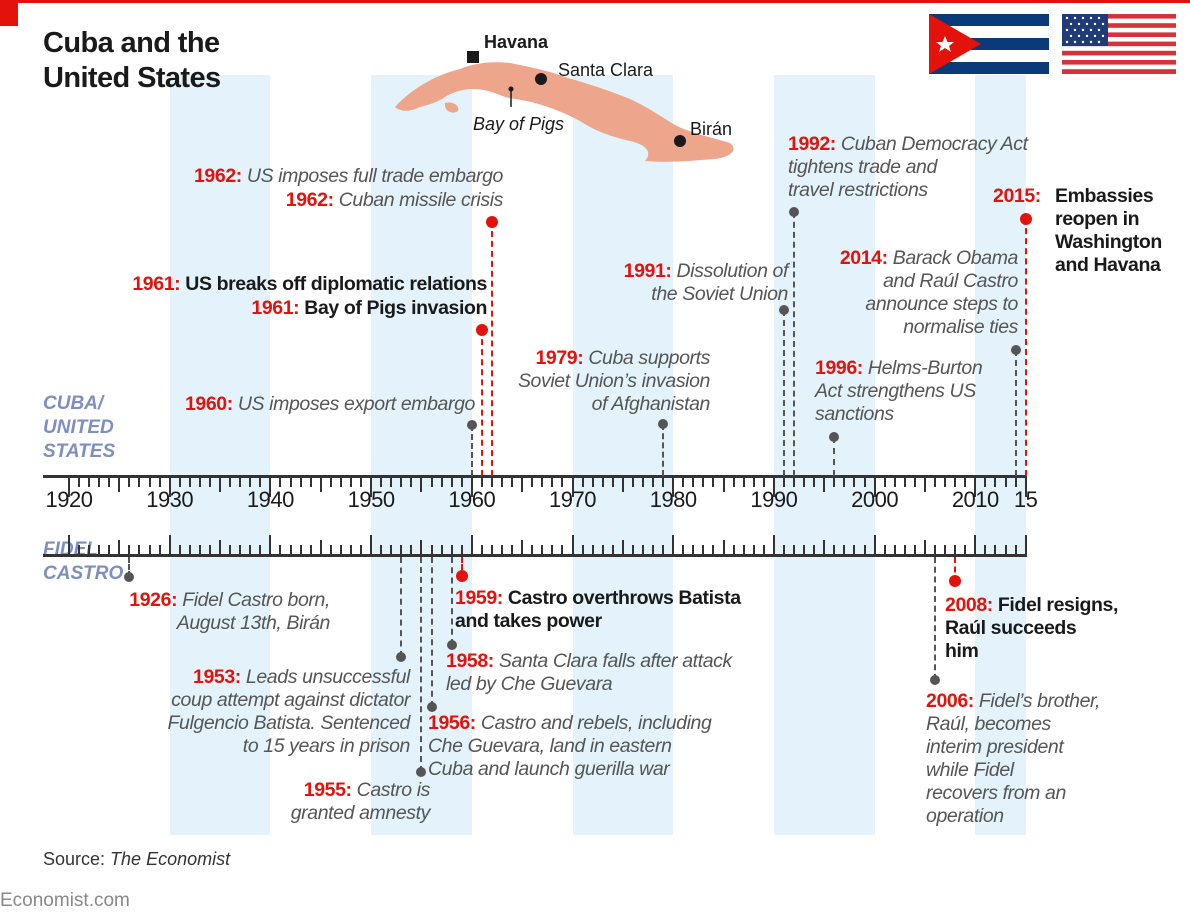 The image size is (1190, 922). What do you see at coordinates (1032, 628) in the screenshot?
I see `event-text: Fidel resigns, Raúl succeeds him` at bounding box center [1032, 628].